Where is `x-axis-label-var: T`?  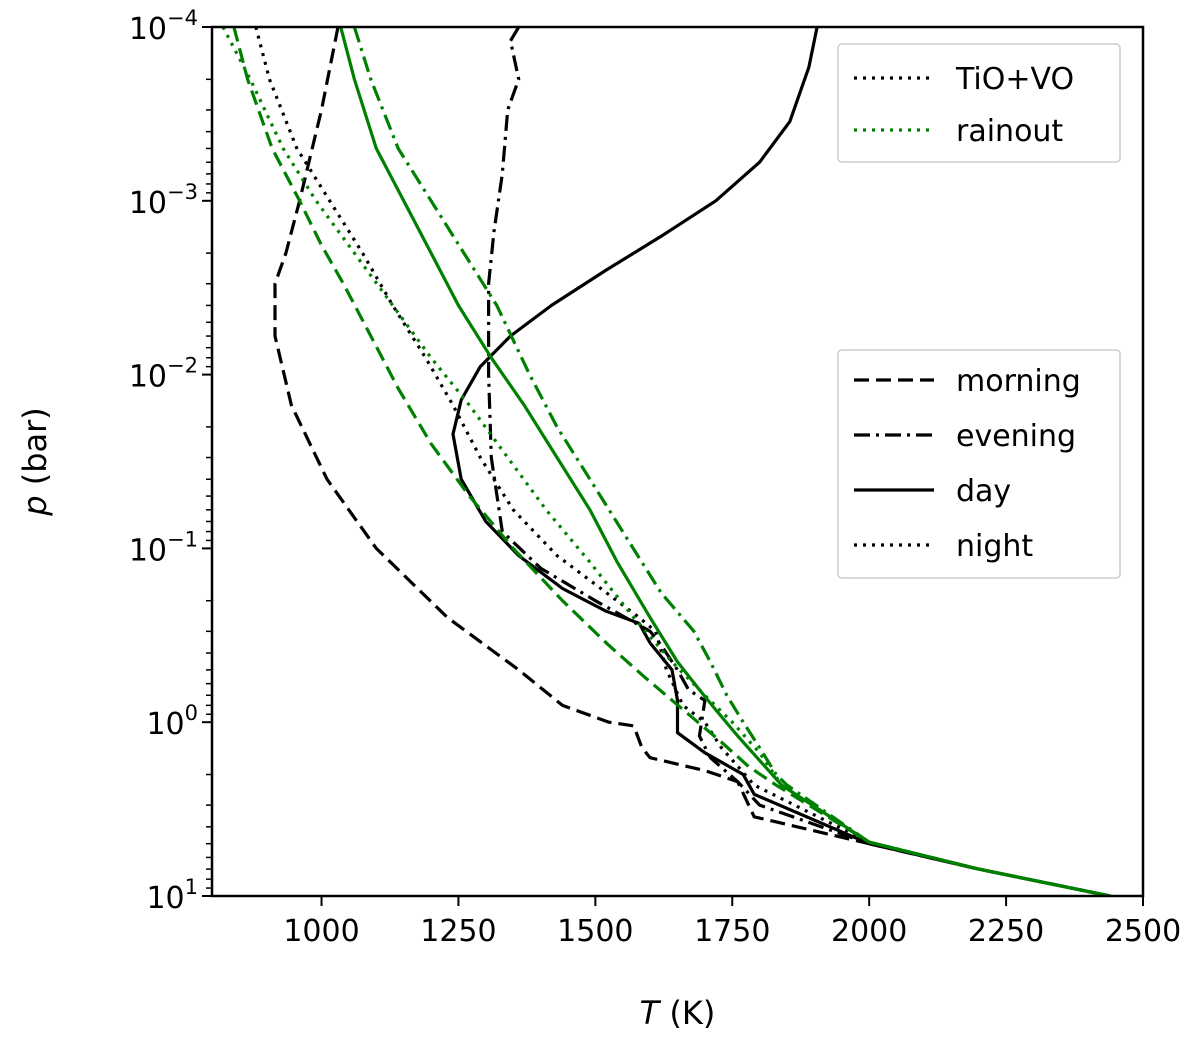 x-axis-label-var: T is located at coordinates (651, 1013).